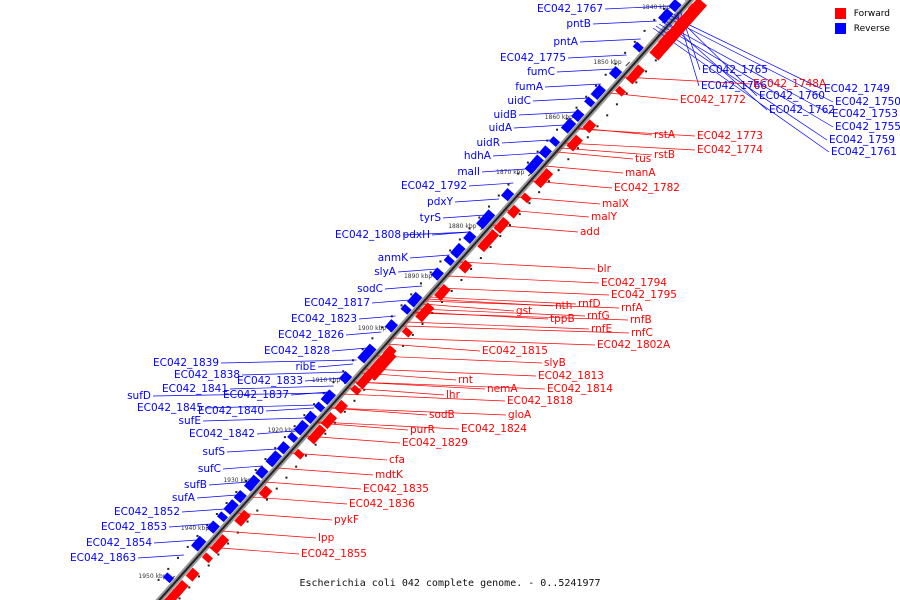 This screenshot has width=900, height=600. What do you see at coordinates (478, 156) in the screenshot?
I see `gene-label: hdhA` at bounding box center [478, 156].